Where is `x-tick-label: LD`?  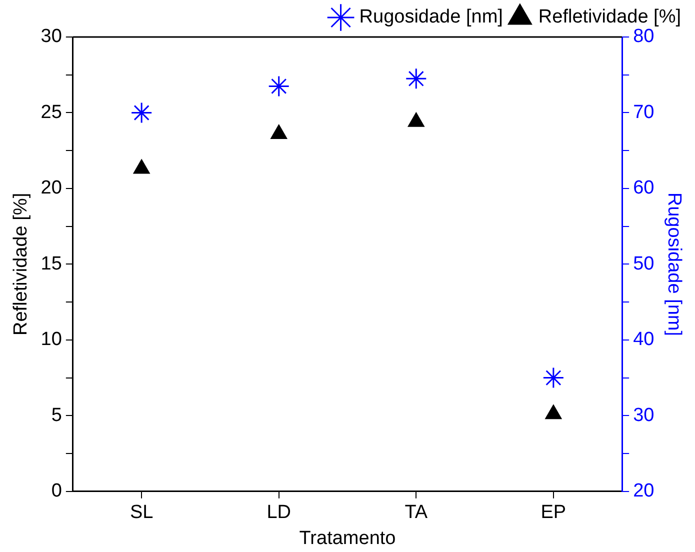
x-tick-label: LD is located at coordinates (279, 513).